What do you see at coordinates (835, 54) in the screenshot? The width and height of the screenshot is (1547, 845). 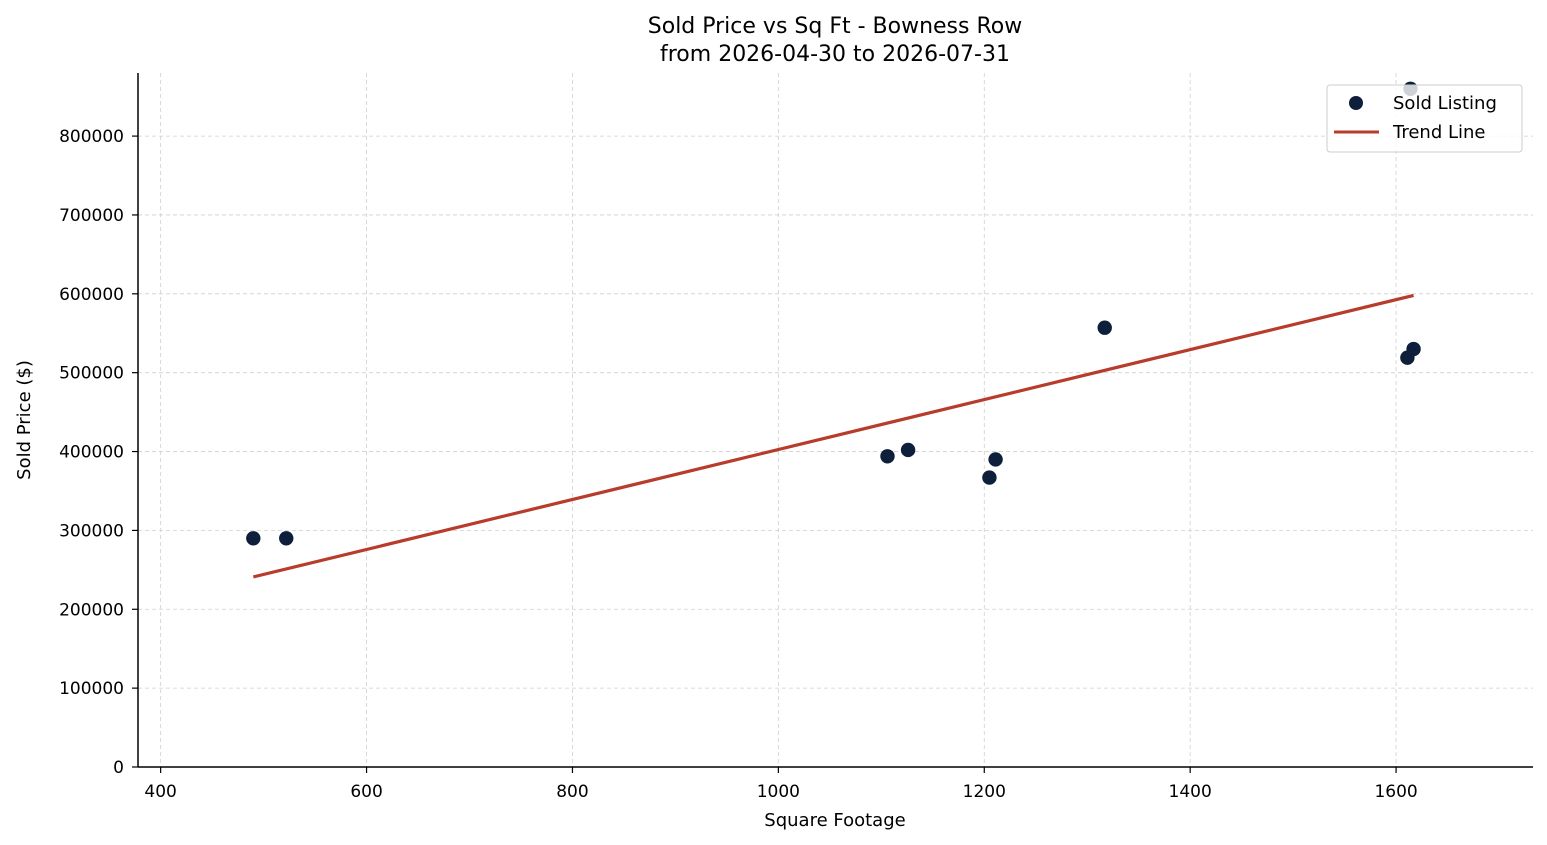 I see `chart-title-line2: from 2026-04-30 to 2026-07-31` at bounding box center [835, 54].